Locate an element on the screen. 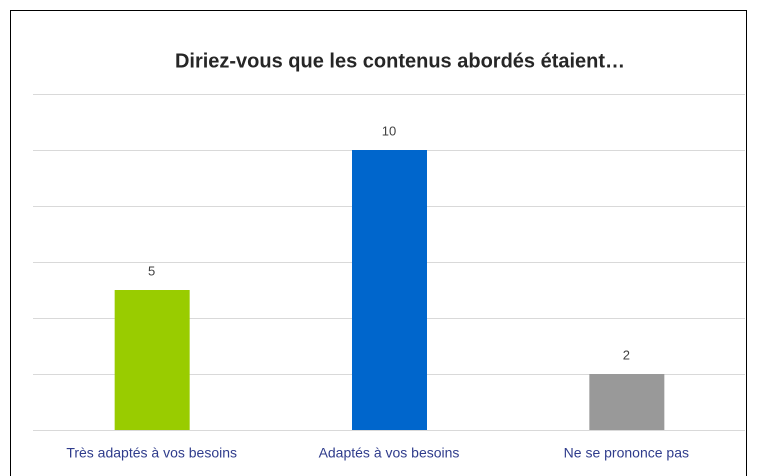  data-label: 2 is located at coordinates (626, 354).